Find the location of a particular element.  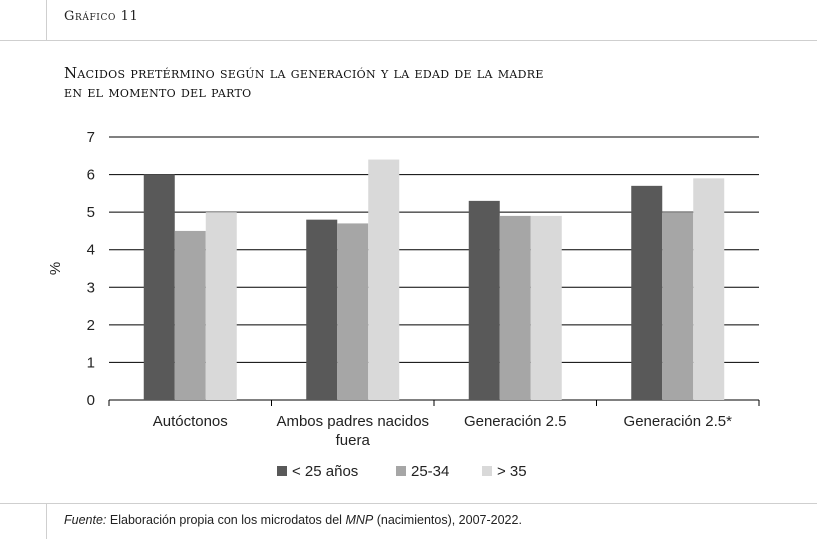

legend-label: < 25 años is located at coordinates (325, 471).